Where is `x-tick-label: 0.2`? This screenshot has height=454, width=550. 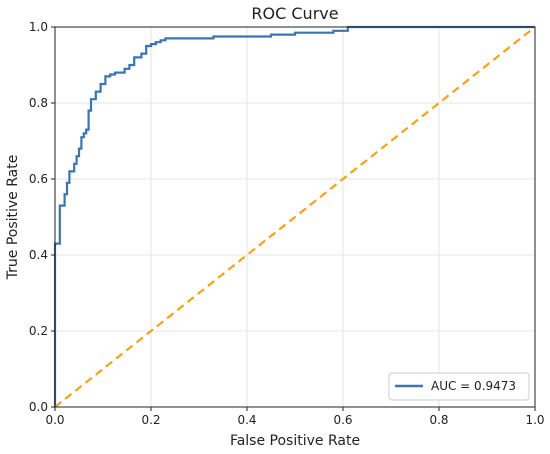 x-tick-label: 0.2 is located at coordinates (150, 420).